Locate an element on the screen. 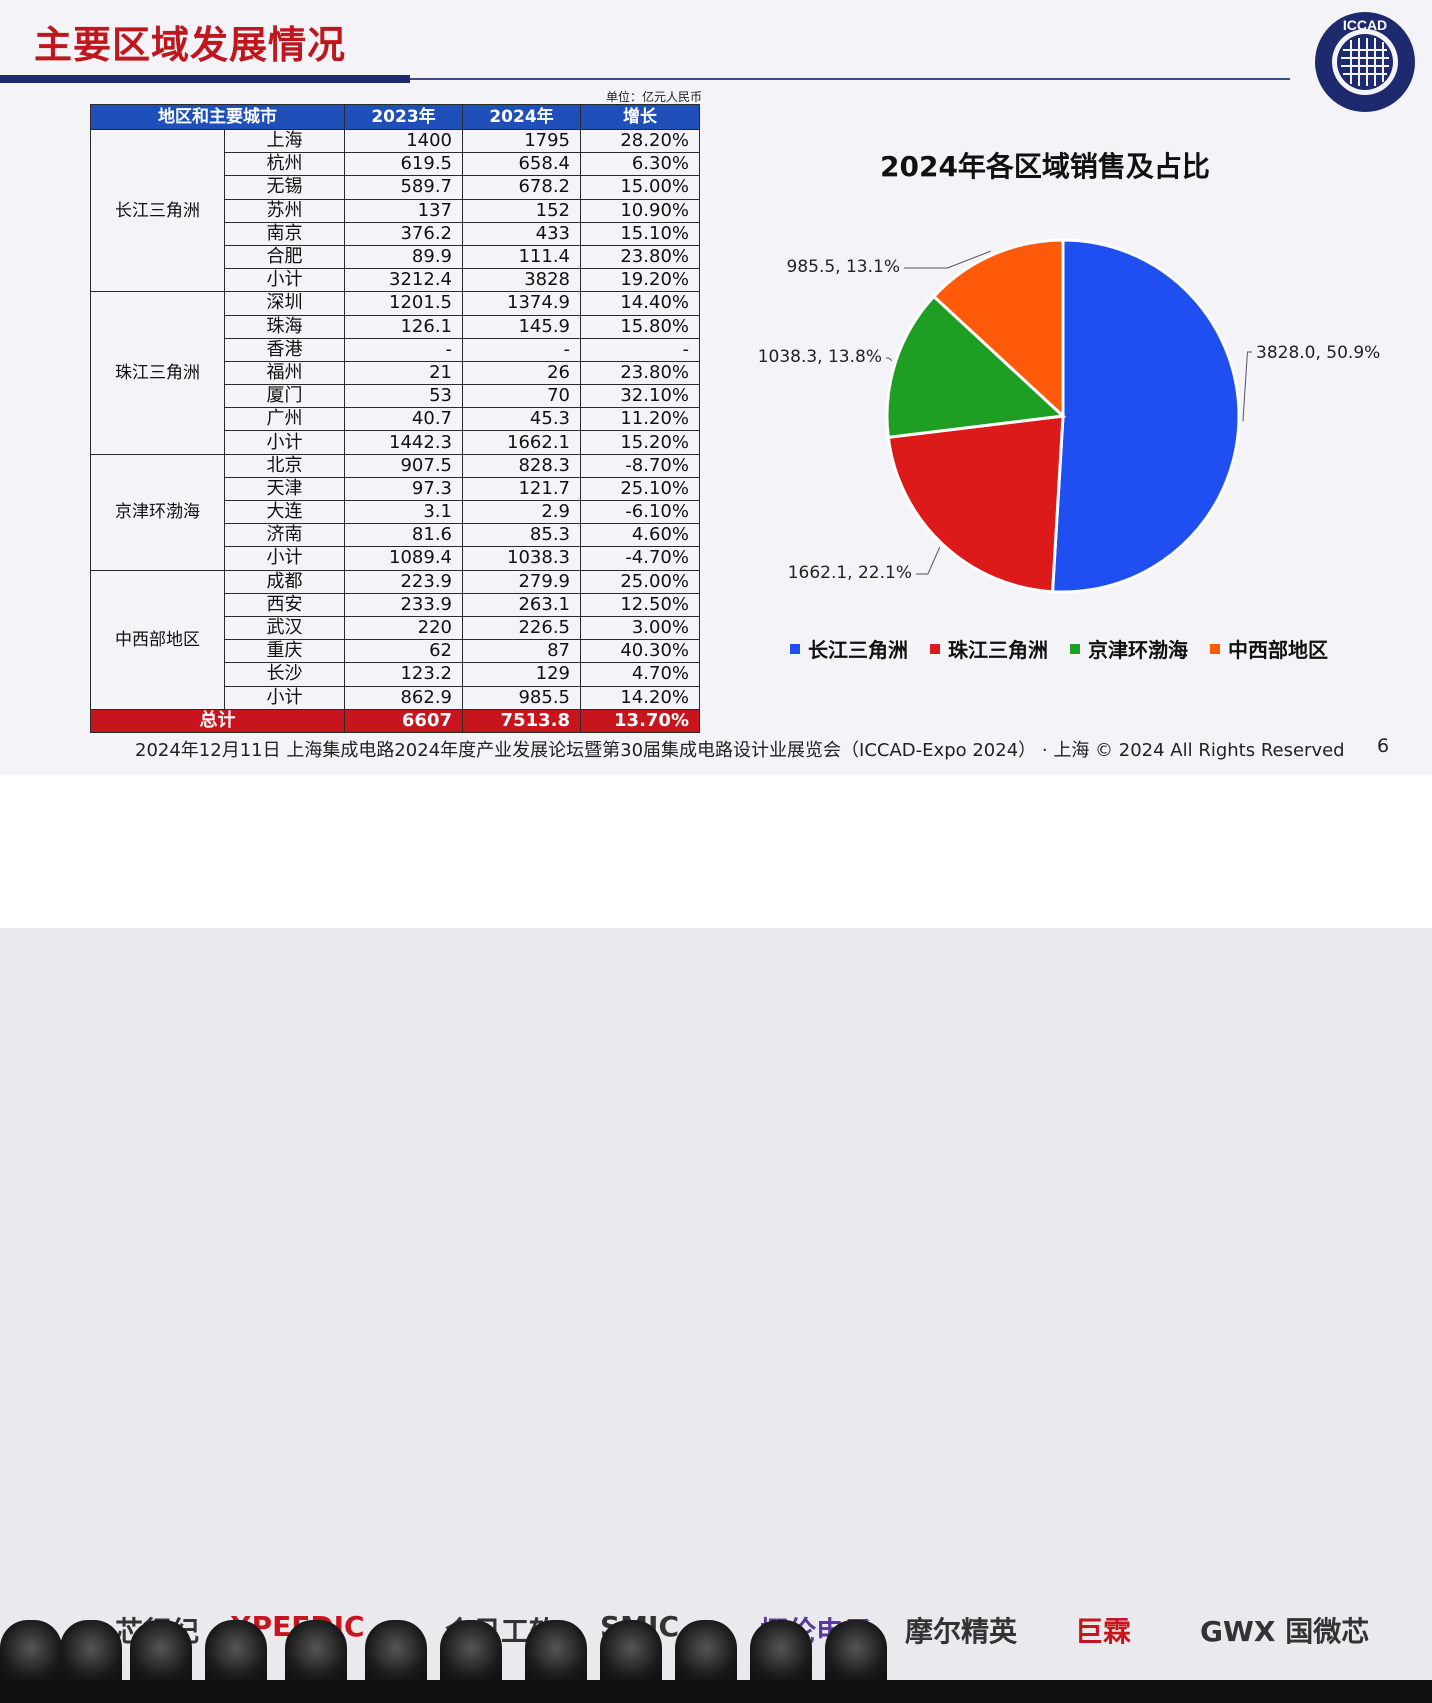 This screenshot has height=1703, width=1432. growth-cell: 14.20% is located at coordinates (640, 697).